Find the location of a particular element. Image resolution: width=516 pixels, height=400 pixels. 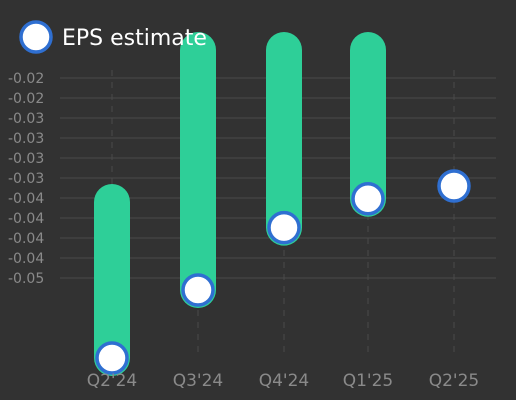

x-tick-label: Q1'25 is located at coordinates (368, 381).